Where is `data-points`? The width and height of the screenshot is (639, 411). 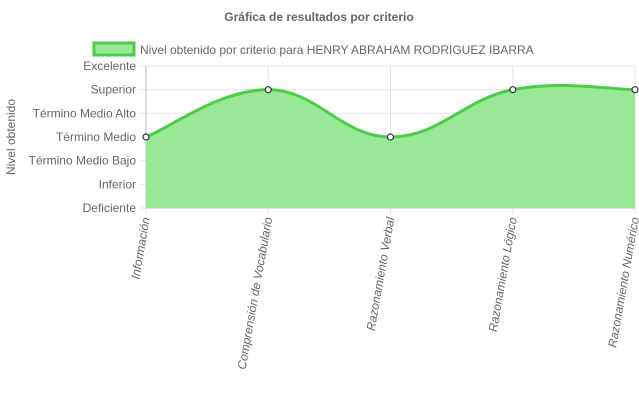
data-points is located at coordinates (390, 113).